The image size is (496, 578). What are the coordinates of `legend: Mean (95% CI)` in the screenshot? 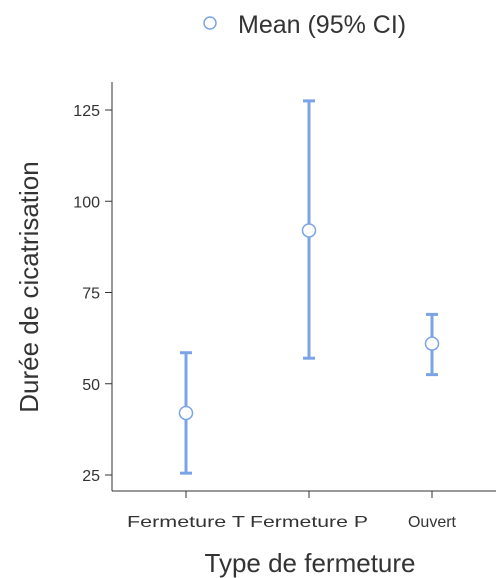 It's located at (304, 25).